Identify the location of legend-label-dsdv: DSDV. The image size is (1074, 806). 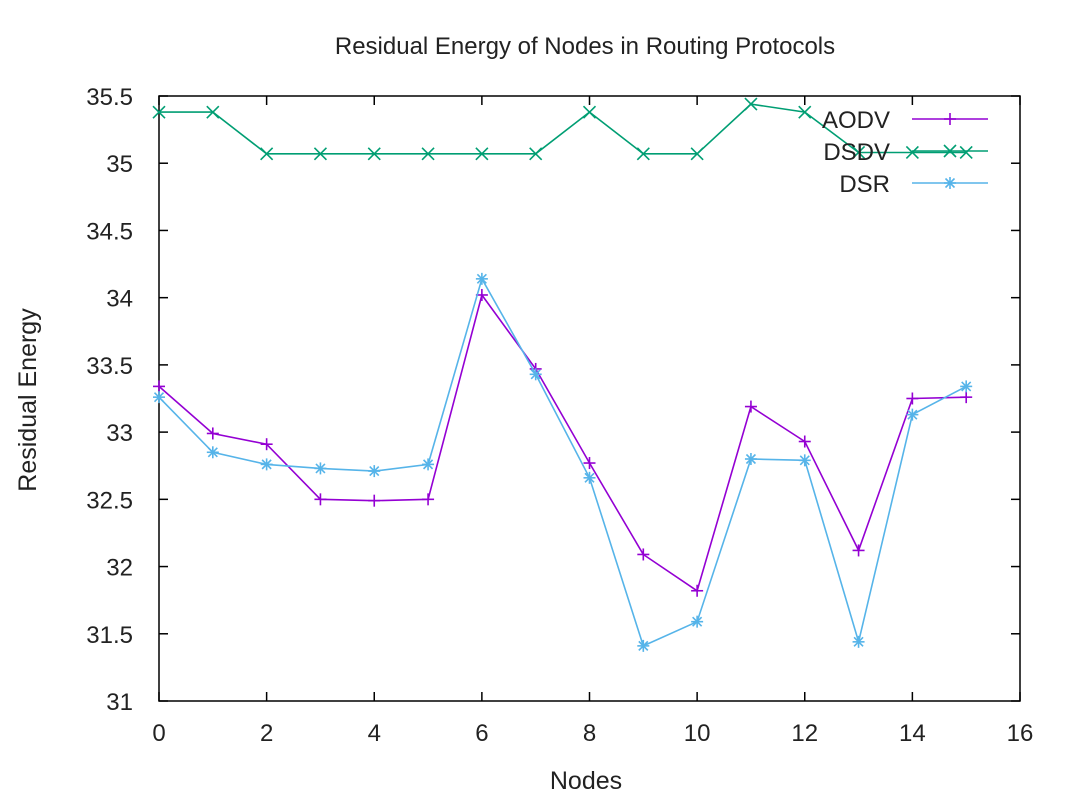
(856, 152).